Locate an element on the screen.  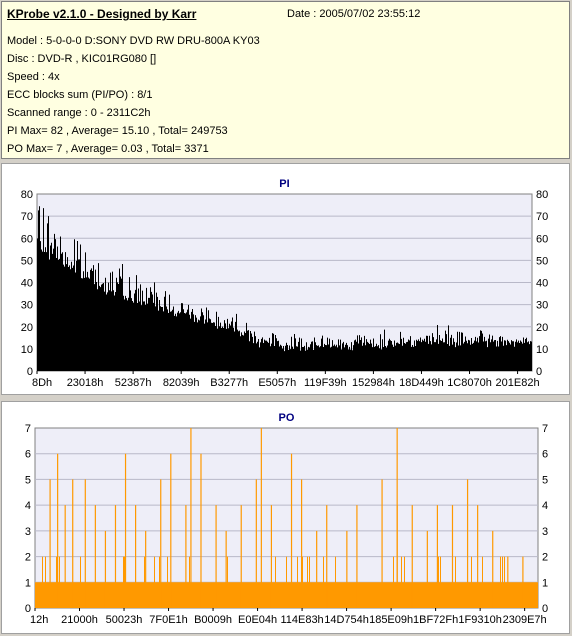
pi-xtick-label: E5057h is located at coordinates (277, 383).